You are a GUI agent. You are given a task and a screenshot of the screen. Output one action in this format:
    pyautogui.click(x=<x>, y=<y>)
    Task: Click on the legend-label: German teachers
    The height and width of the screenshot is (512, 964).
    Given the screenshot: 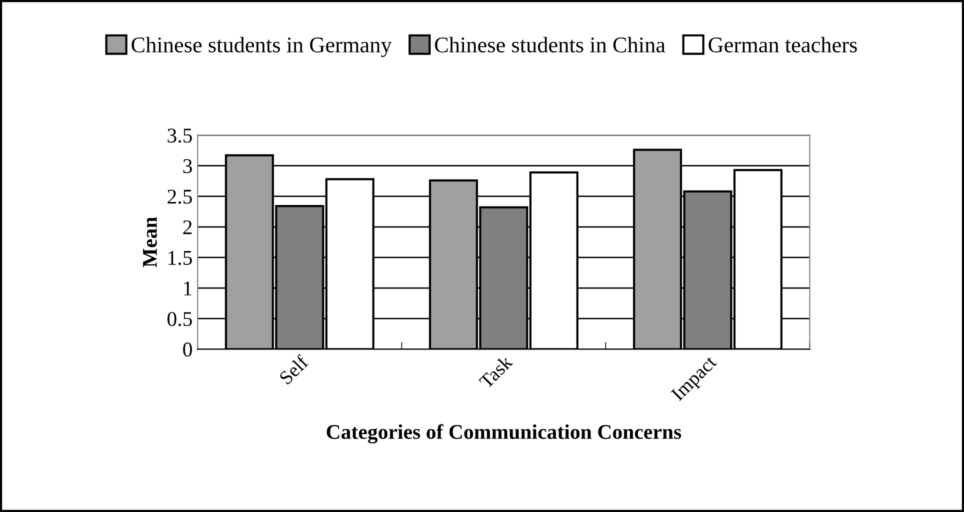 What is the action you would take?
    pyautogui.click(x=782, y=44)
    